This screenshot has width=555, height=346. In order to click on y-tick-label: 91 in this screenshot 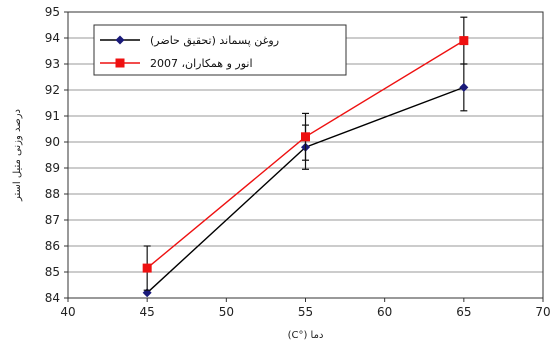, I will do `click(52, 116)`.